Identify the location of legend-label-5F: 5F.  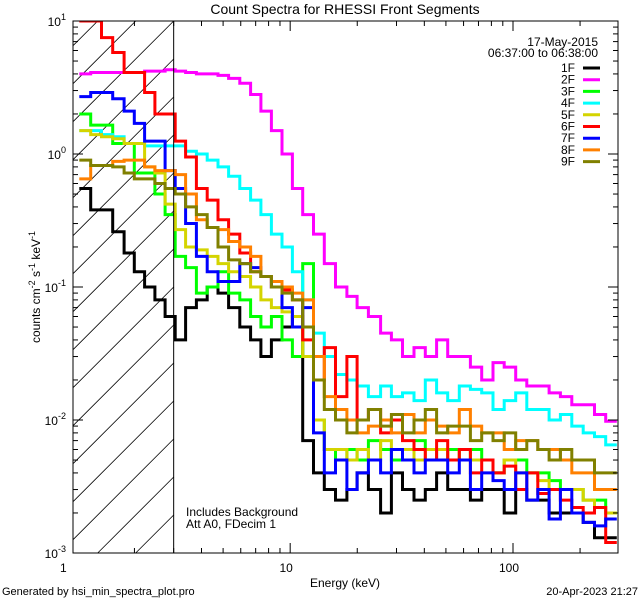
(568, 115).